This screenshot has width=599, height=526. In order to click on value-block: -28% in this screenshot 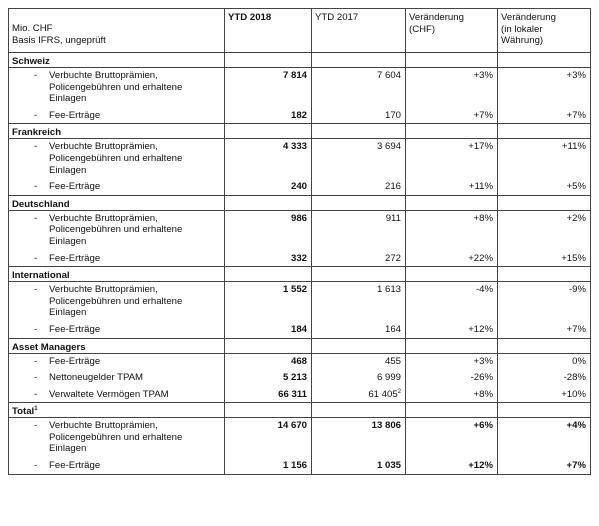, I will do `click(542, 378)`.